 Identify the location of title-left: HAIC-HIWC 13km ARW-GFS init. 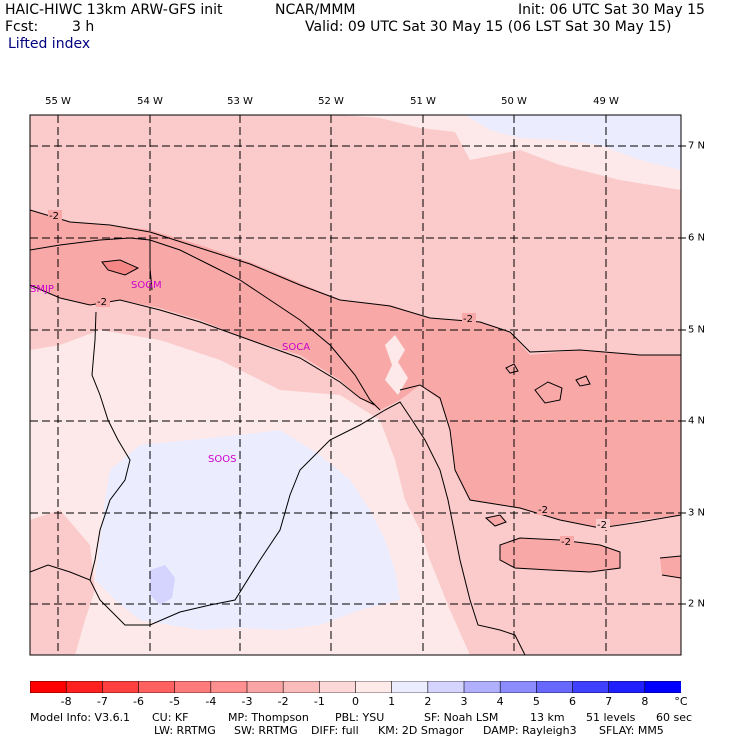
(114, 10).